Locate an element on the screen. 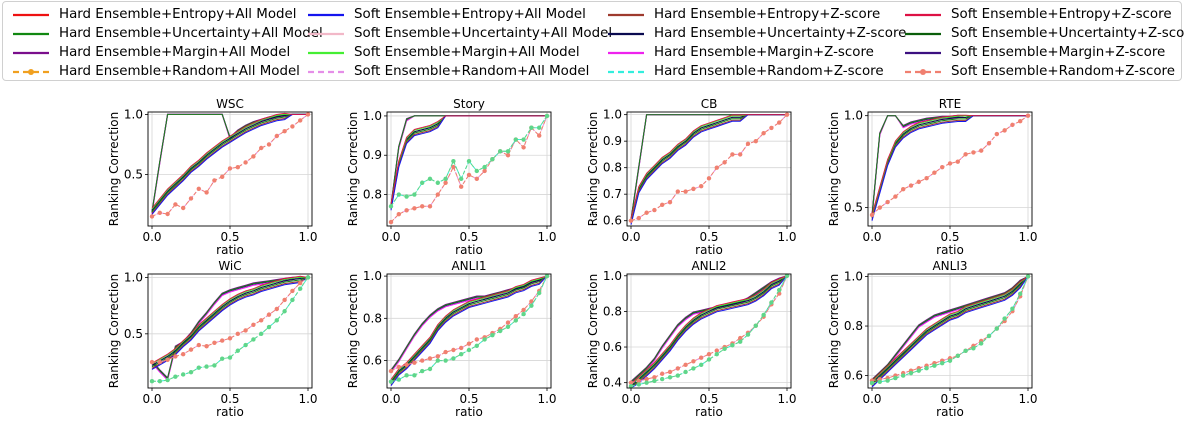  legend-item: Soft Ensemble+Entropy+Z-score is located at coordinates (1037, 14).